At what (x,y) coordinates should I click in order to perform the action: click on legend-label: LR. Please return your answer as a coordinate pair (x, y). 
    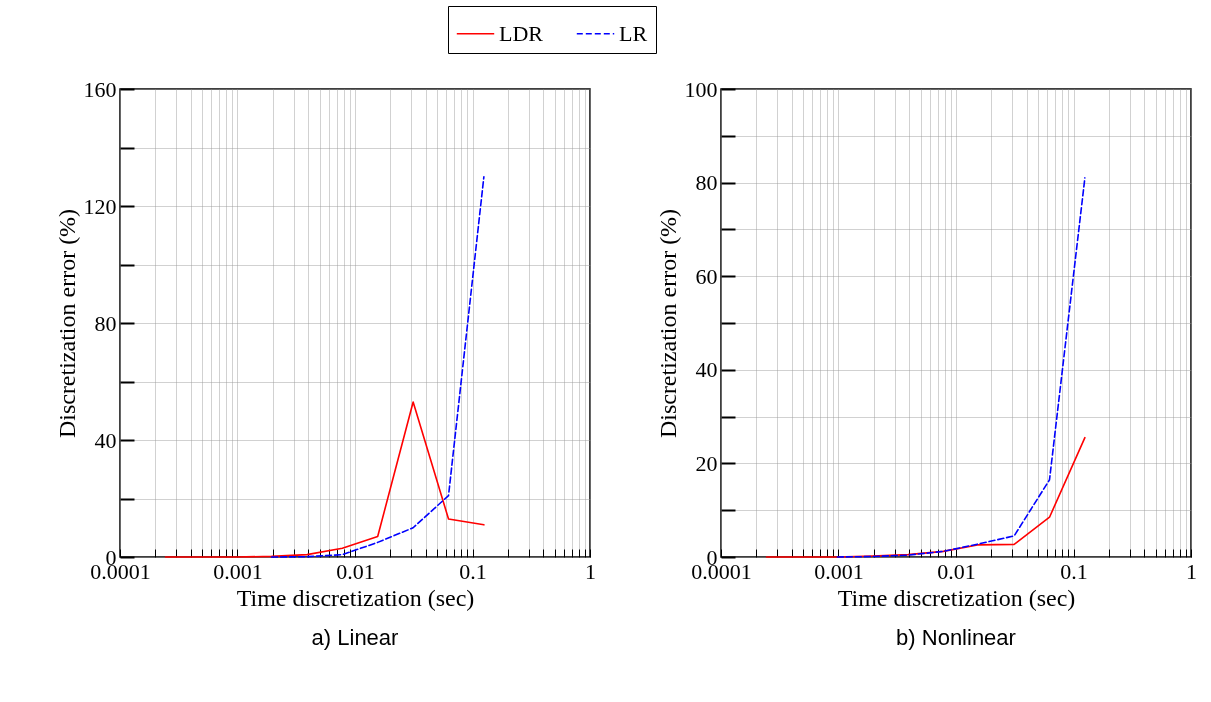
    Looking at the image, I should click on (633, 33).